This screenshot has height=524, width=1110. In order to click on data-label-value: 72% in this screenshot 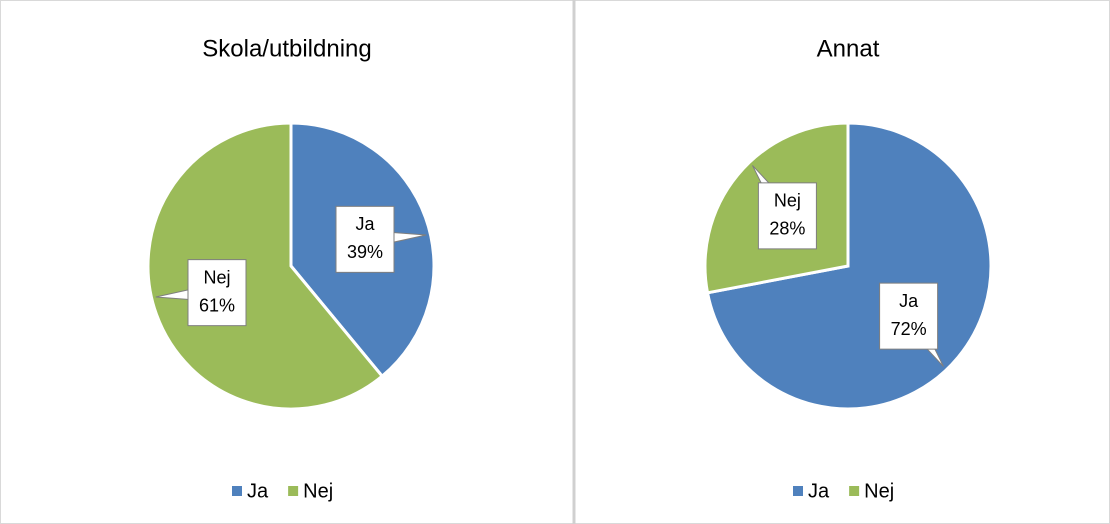, I will do `click(909, 329)`.